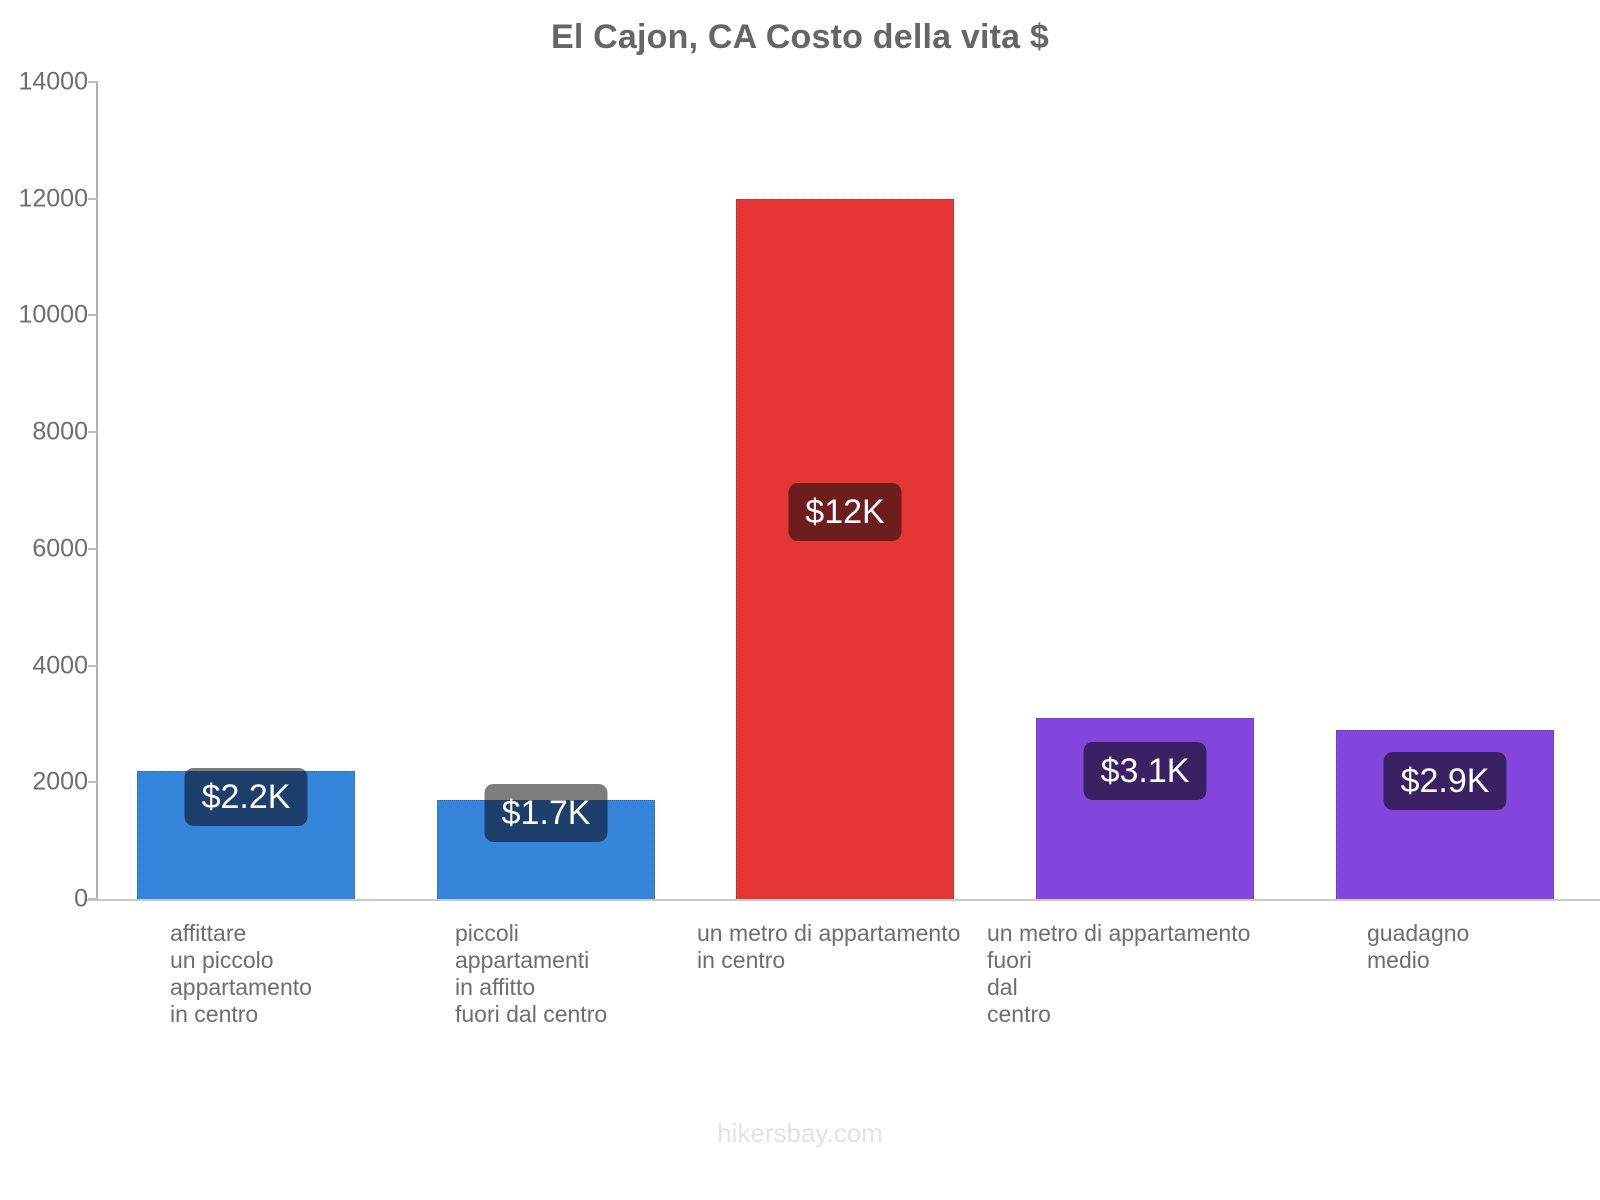  I want to click on value-label-text: $3.1K, so click(1145, 771).